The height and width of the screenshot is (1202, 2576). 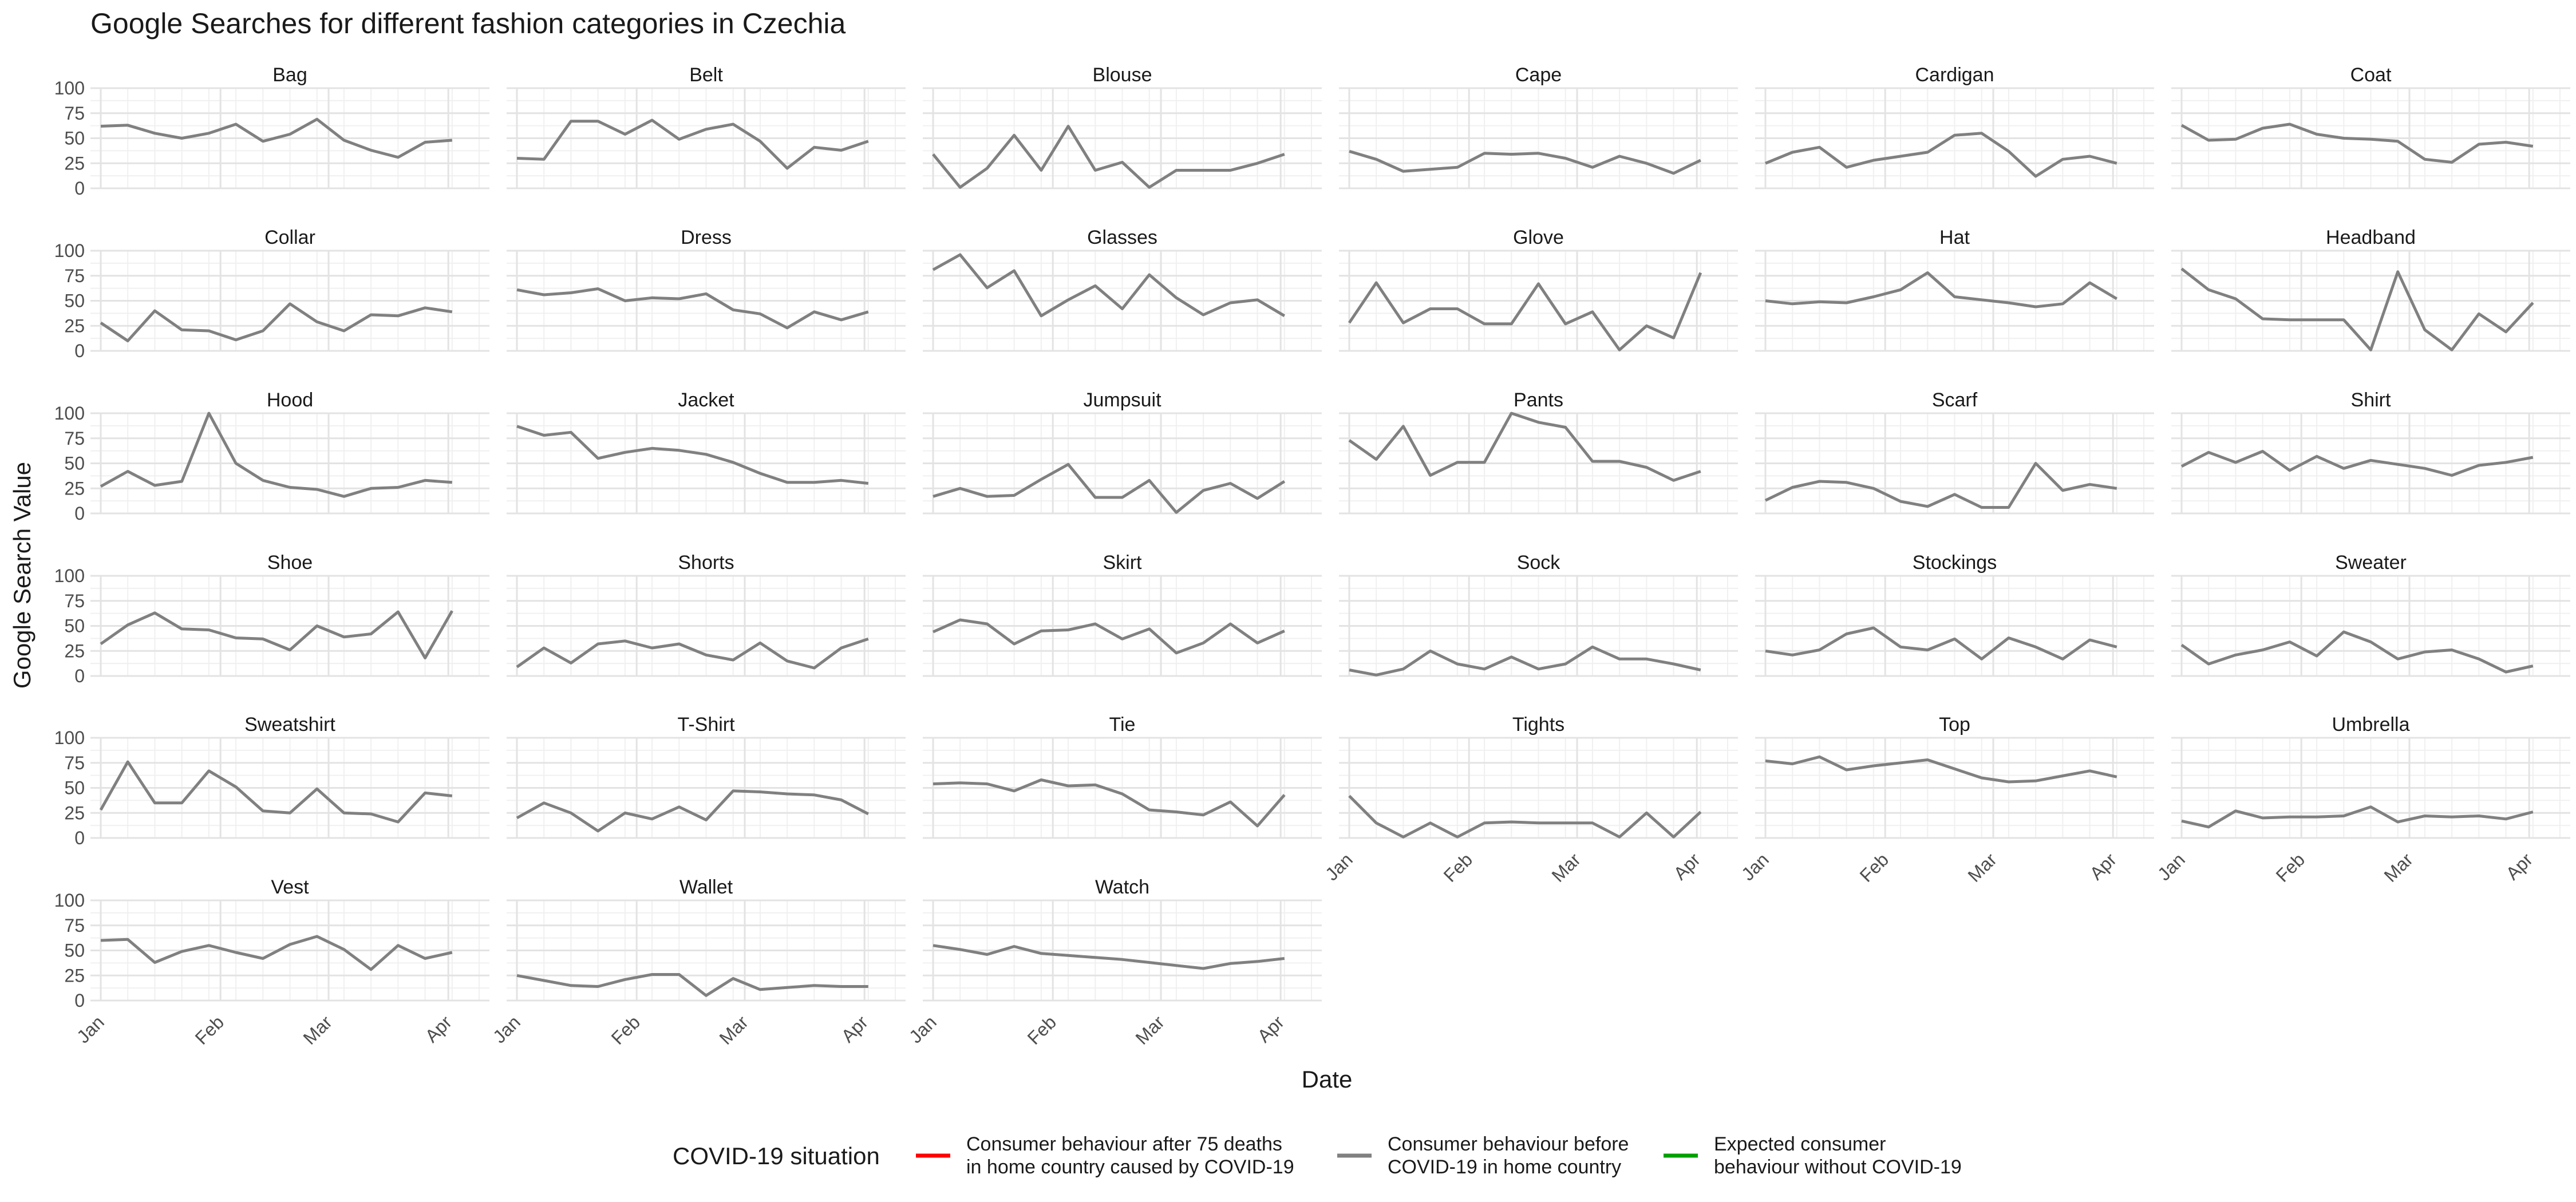 What do you see at coordinates (706, 776) in the screenshot?
I see `facet-t-shirt: T-Shirt` at bounding box center [706, 776].